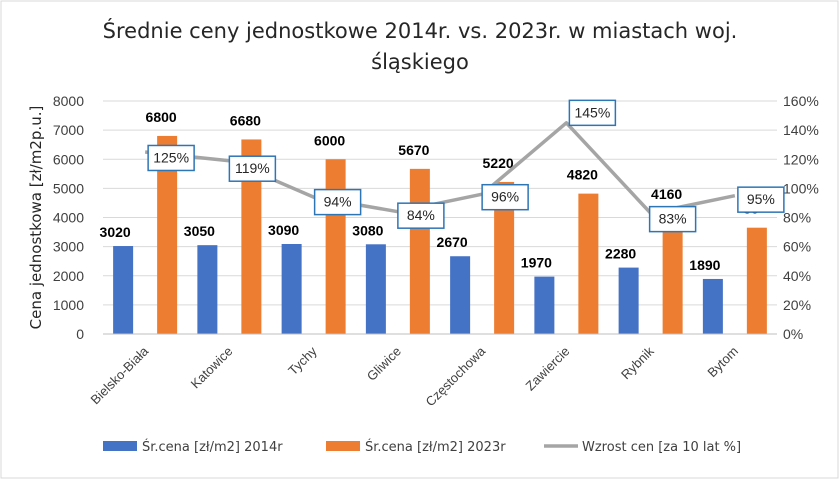  I want to click on growth-label: 119%, so click(252, 168).